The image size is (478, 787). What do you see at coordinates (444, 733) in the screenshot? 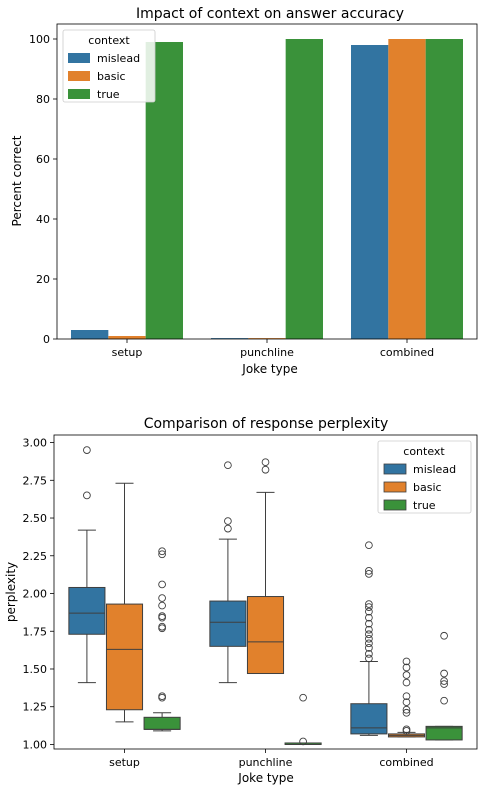
I see `box-true-combined` at bounding box center [444, 733].